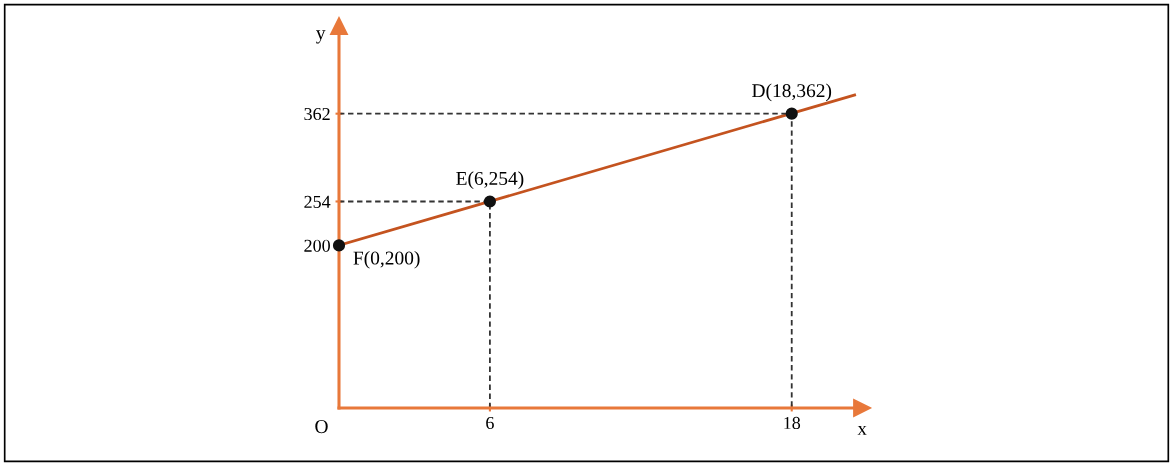  What do you see at coordinates (317, 114) in the screenshot?
I see `y-tick-label: 362` at bounding box center [317, 114].